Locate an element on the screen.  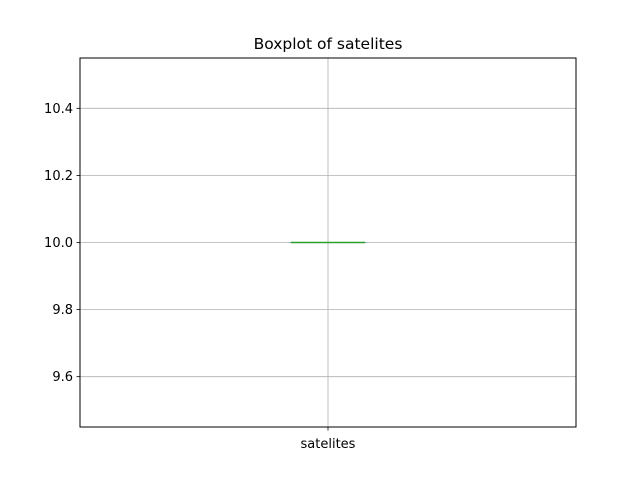
y-tick-label: 9.8 is located at coordinates (62, 310).